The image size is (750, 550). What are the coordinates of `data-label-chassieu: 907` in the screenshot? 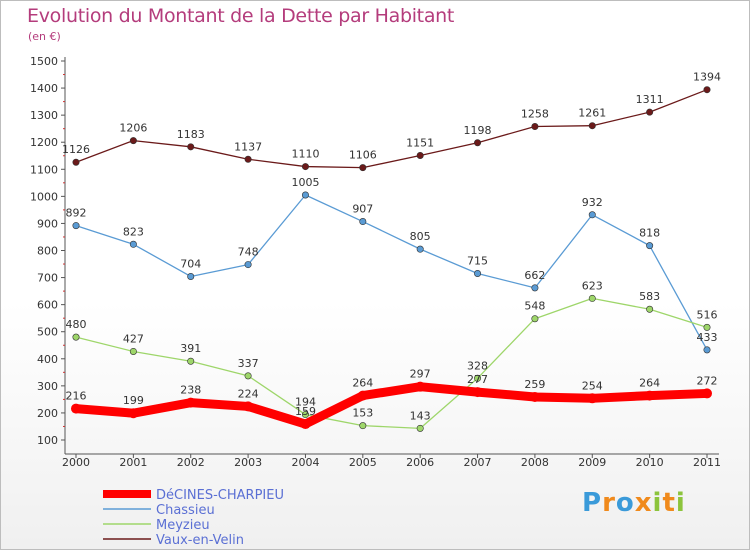 It's located at (362, 209).